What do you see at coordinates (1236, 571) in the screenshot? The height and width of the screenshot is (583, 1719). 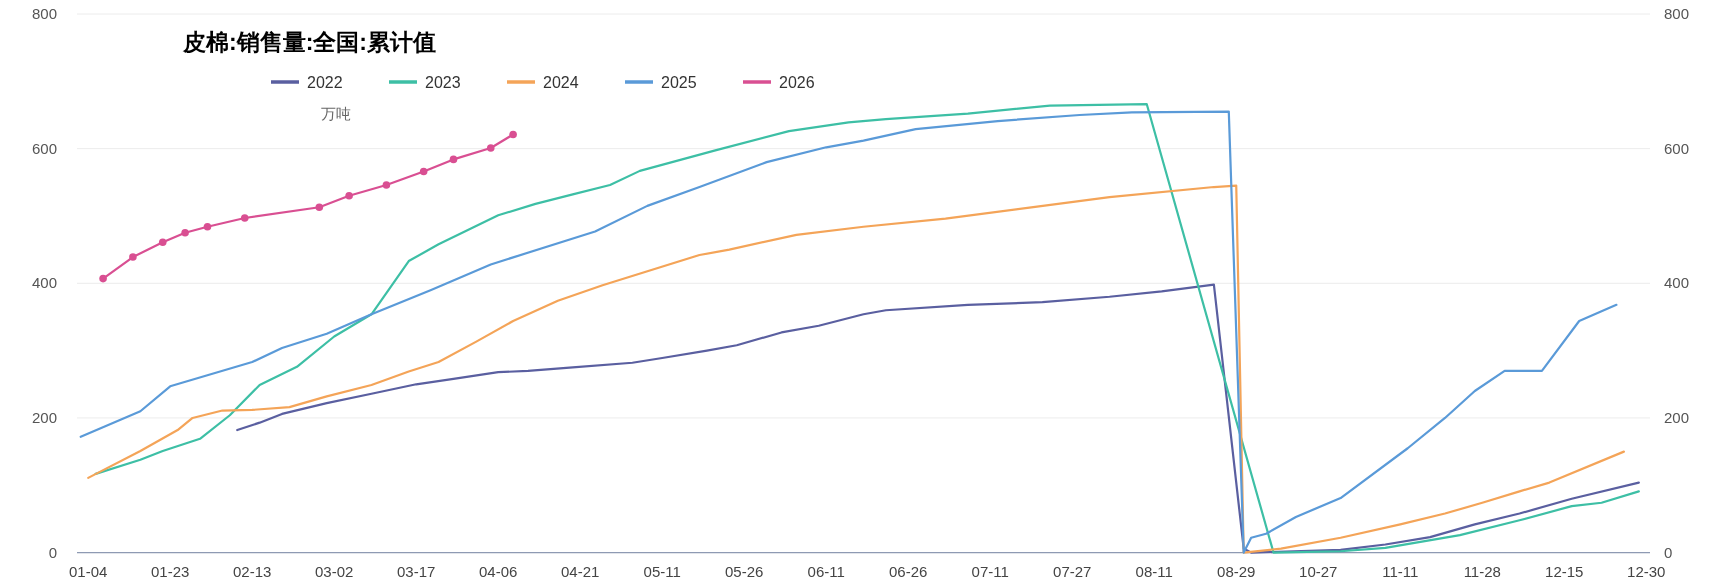 I see `x-tick-label: 08-29` at bounding box center [1236, 571].